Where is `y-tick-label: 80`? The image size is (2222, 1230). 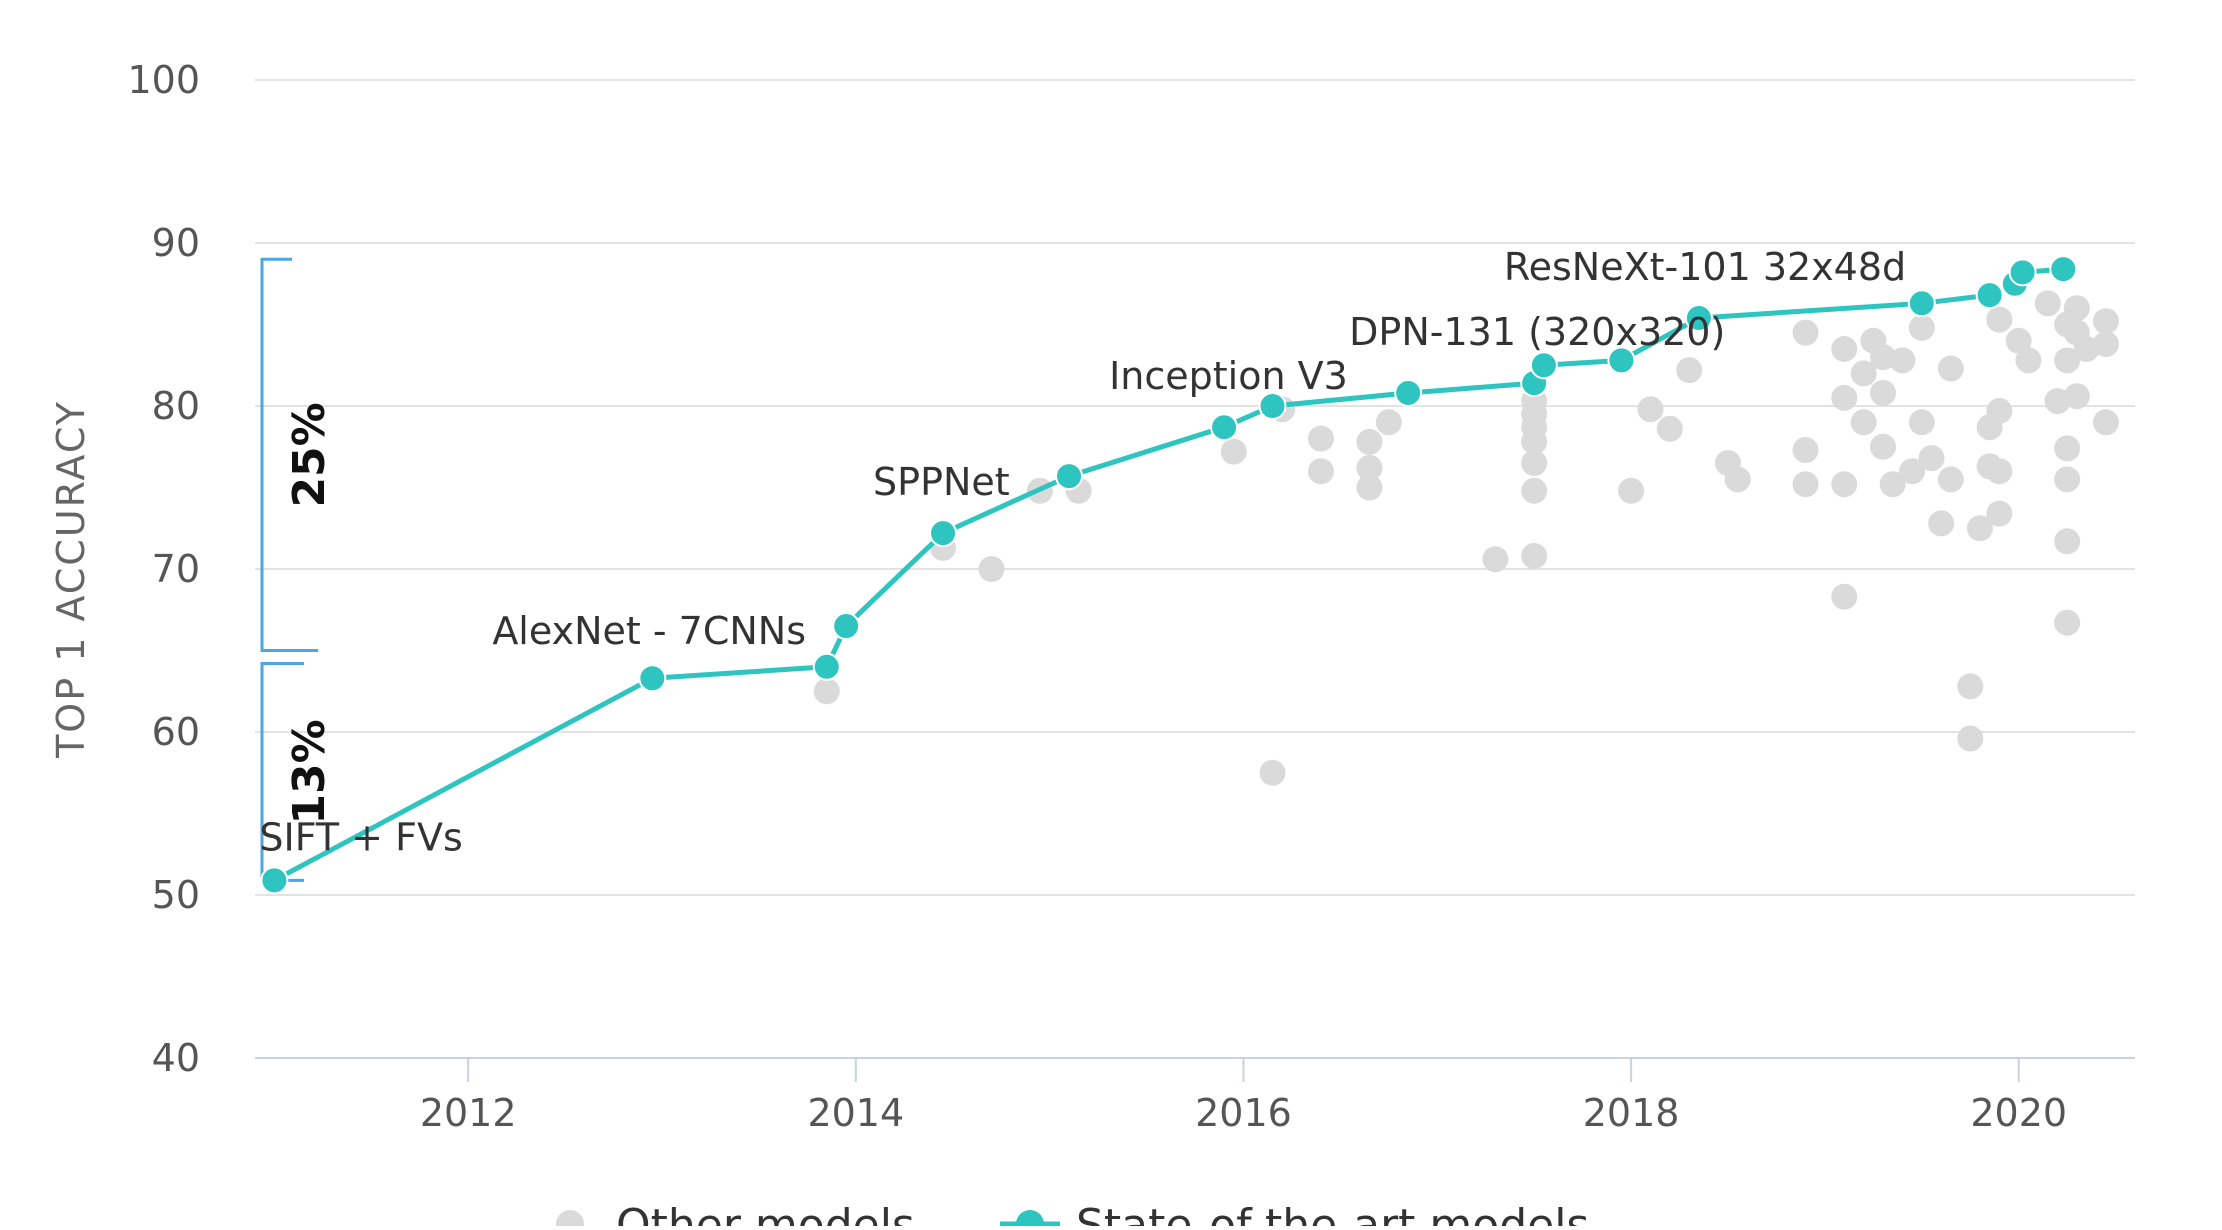
y-tick-label: 80 is located at coordinates (176, 406).